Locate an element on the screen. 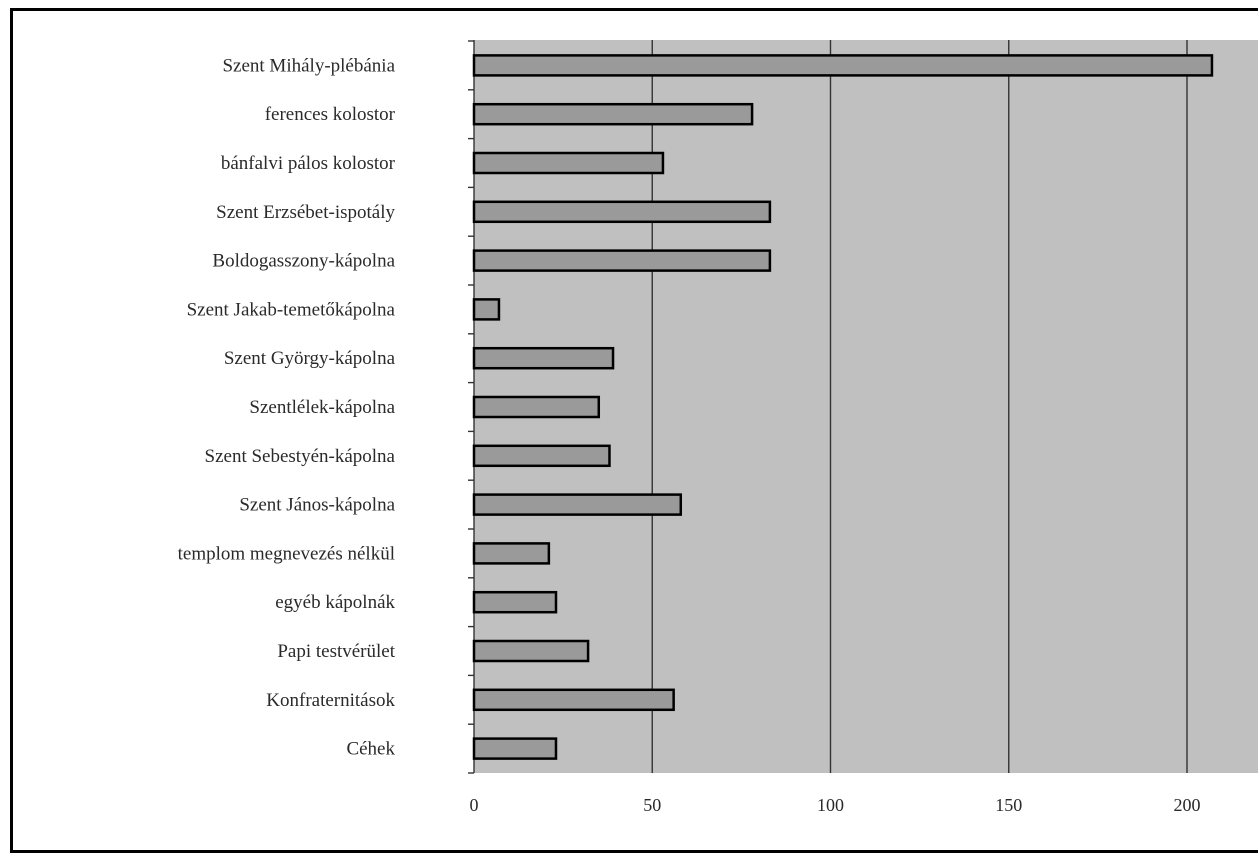 The width and height of the screenshot is (1258, 856). x-tick-labels: 0 50 100 150 200 is located at coordinates (835, 805).